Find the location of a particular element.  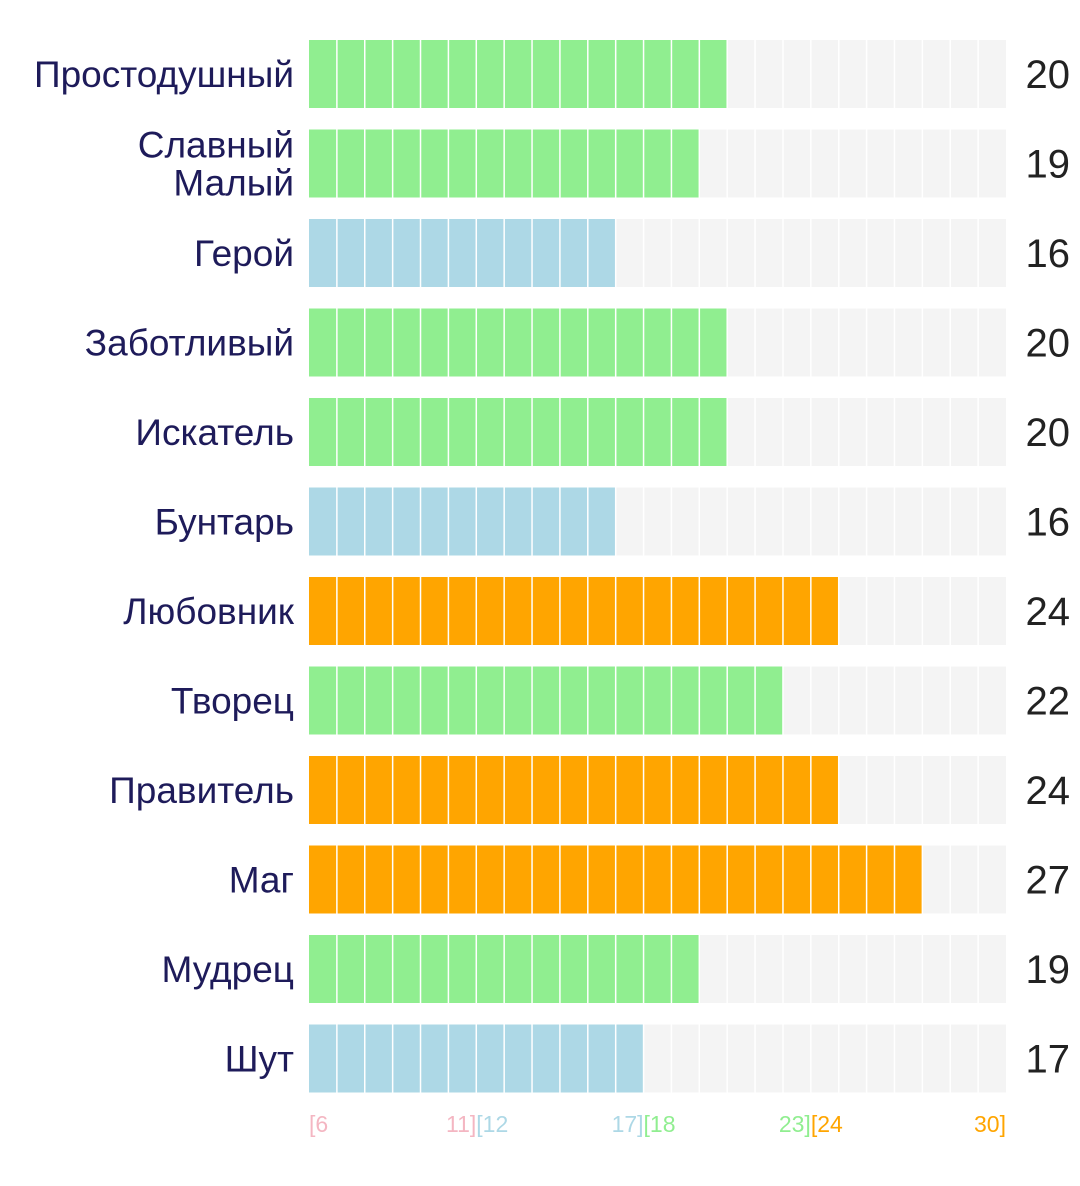

range-tick-label: [18 is located at coordinates (660, 1124).